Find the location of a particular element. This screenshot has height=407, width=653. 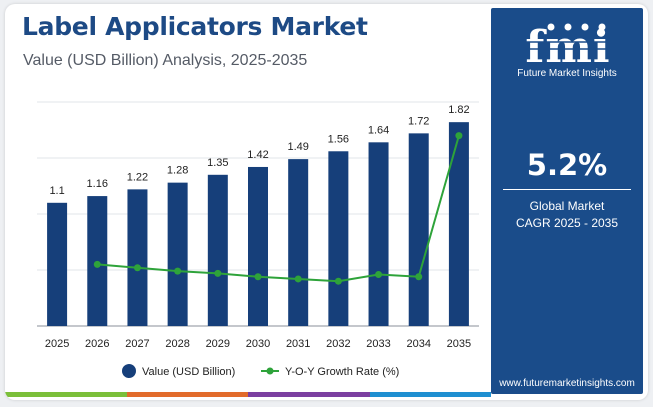

brand-name: Future Market Insights is located at coordinates (567, 73).